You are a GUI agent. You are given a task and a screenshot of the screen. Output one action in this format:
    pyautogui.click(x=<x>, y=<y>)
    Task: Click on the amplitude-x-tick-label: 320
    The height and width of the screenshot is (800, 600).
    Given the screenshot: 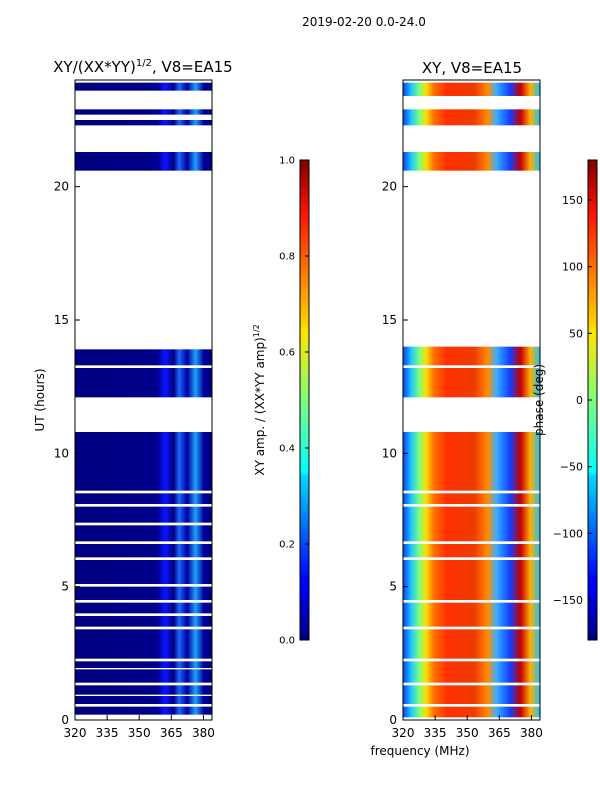 What is the action you would take?
    pyautogui.click(x=75, y=733)
    